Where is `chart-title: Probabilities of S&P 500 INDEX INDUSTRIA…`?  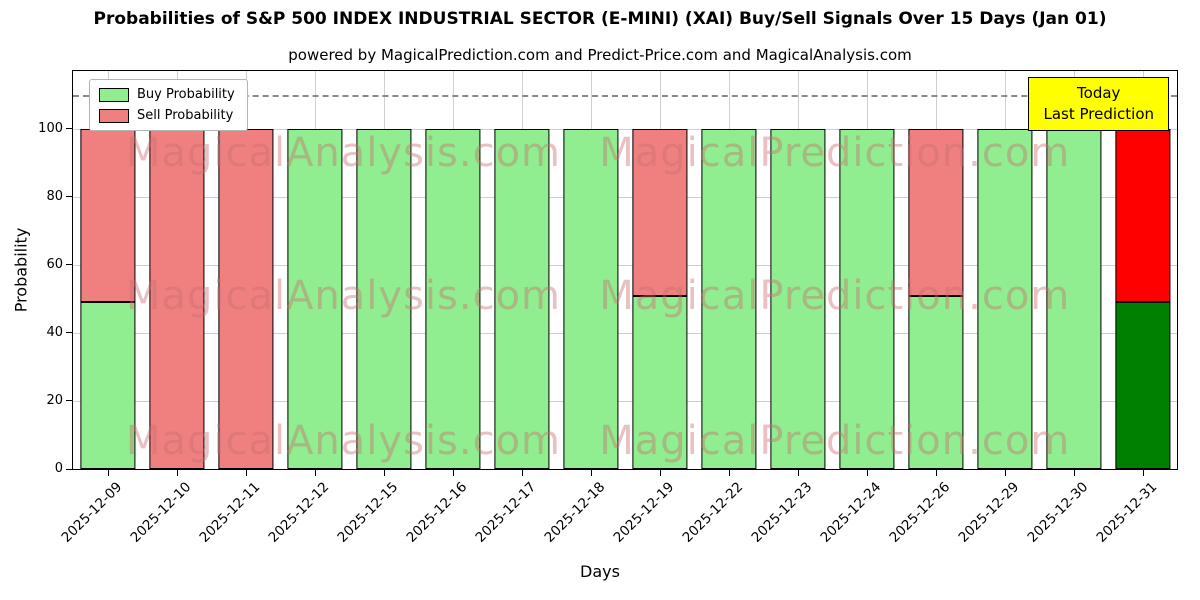 chart-title: Probabilities of S&P 500 INDEX INDUSTRIA… is located at coordinates (600, 19).